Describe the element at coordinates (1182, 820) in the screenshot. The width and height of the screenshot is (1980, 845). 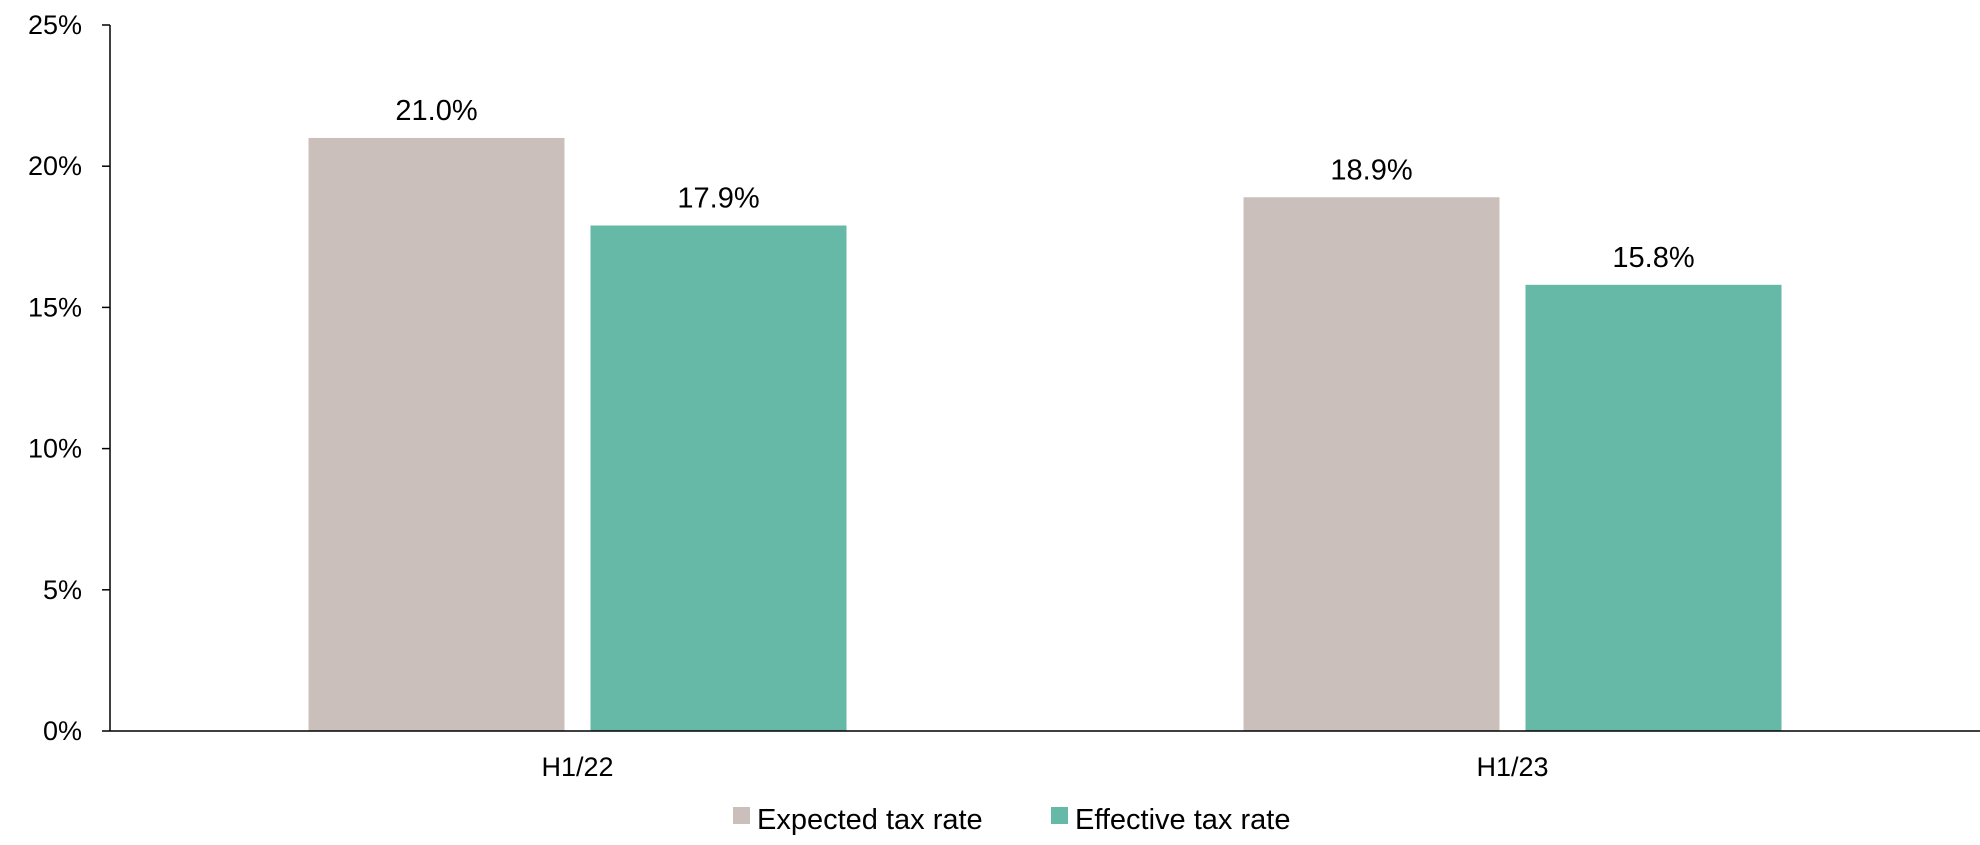
I see `legend-label: Effective tax rate` at that location.